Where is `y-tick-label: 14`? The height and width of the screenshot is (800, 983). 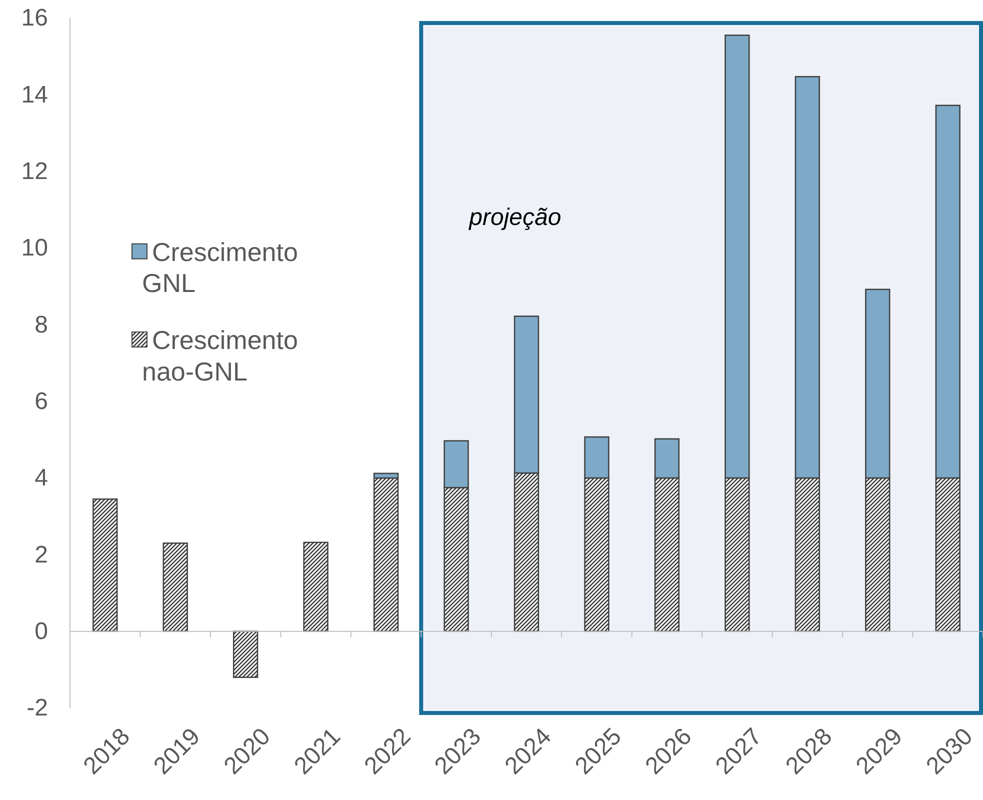 y-tick-label: 14 is located at coordinates (34, 94).